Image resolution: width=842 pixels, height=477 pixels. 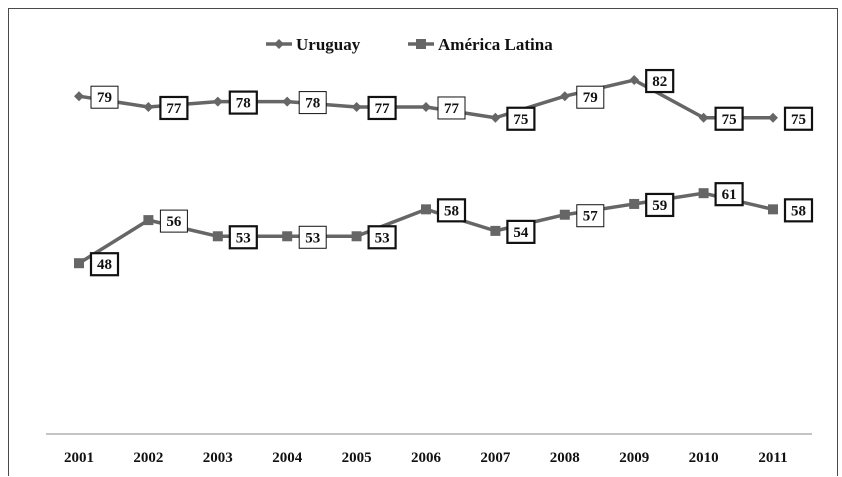 I want to click on x-tick-label: 2010, so click(x=704, y=458).